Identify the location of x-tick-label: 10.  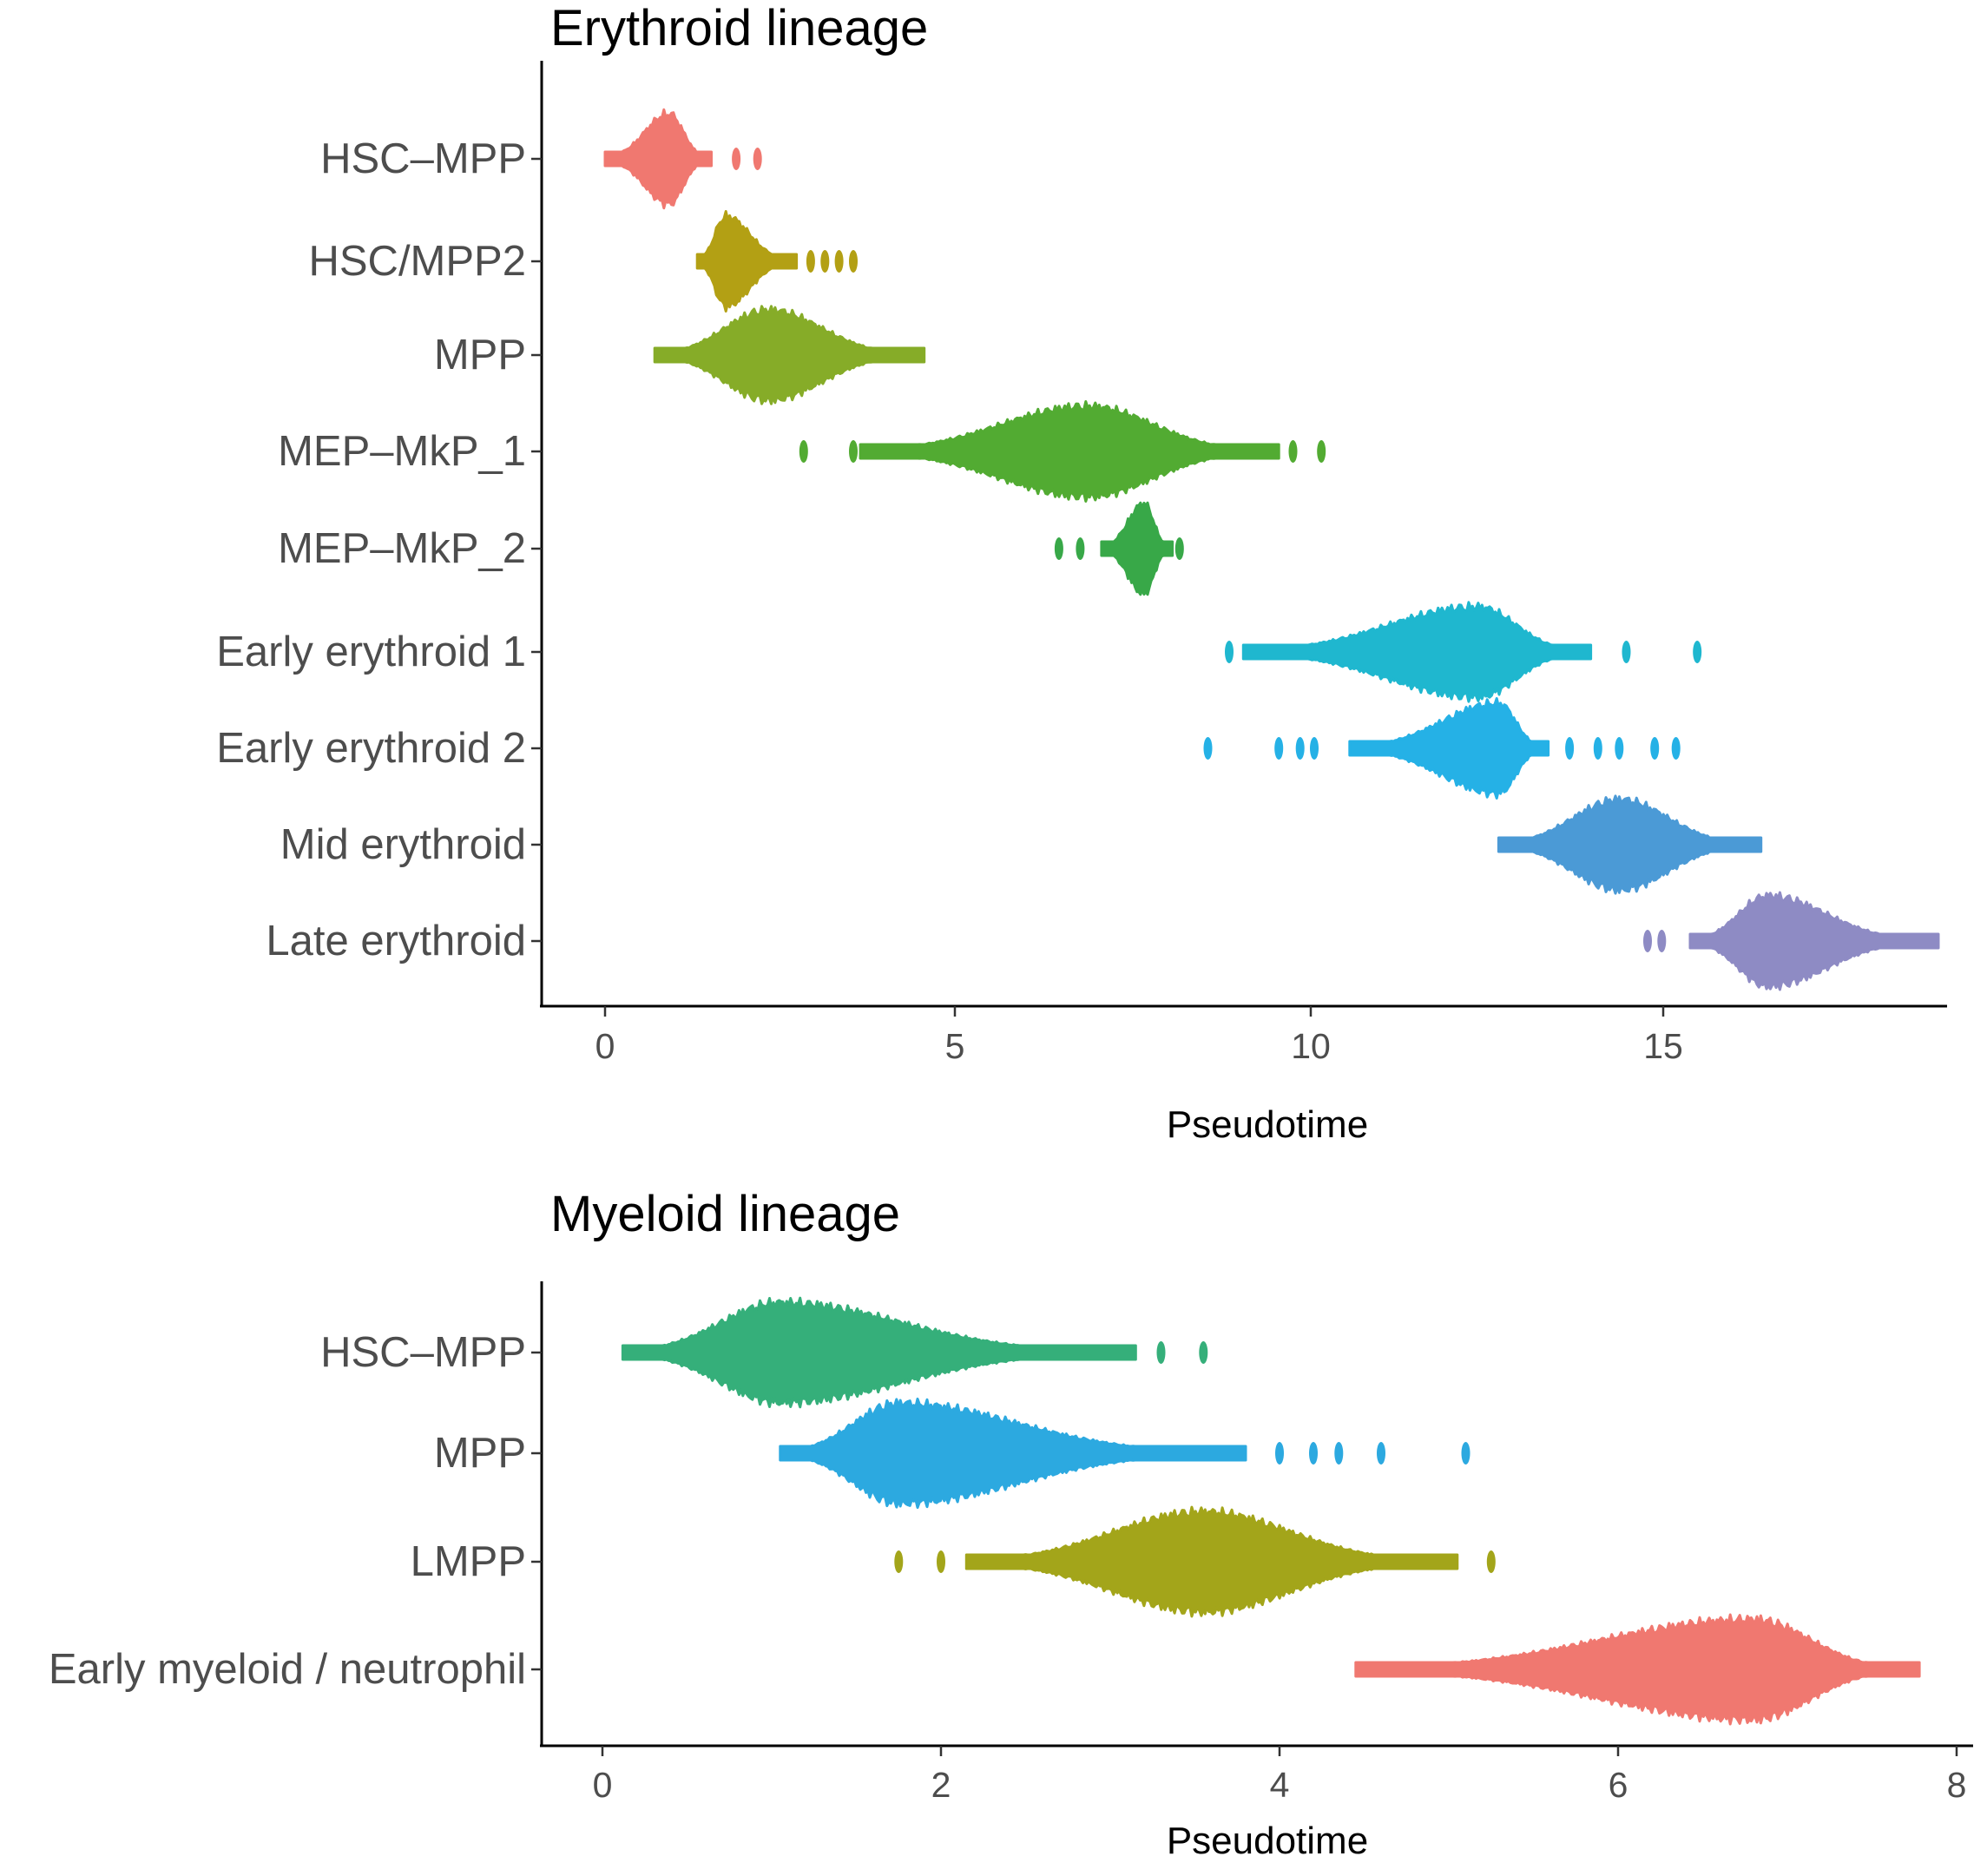
(1311, 1046).